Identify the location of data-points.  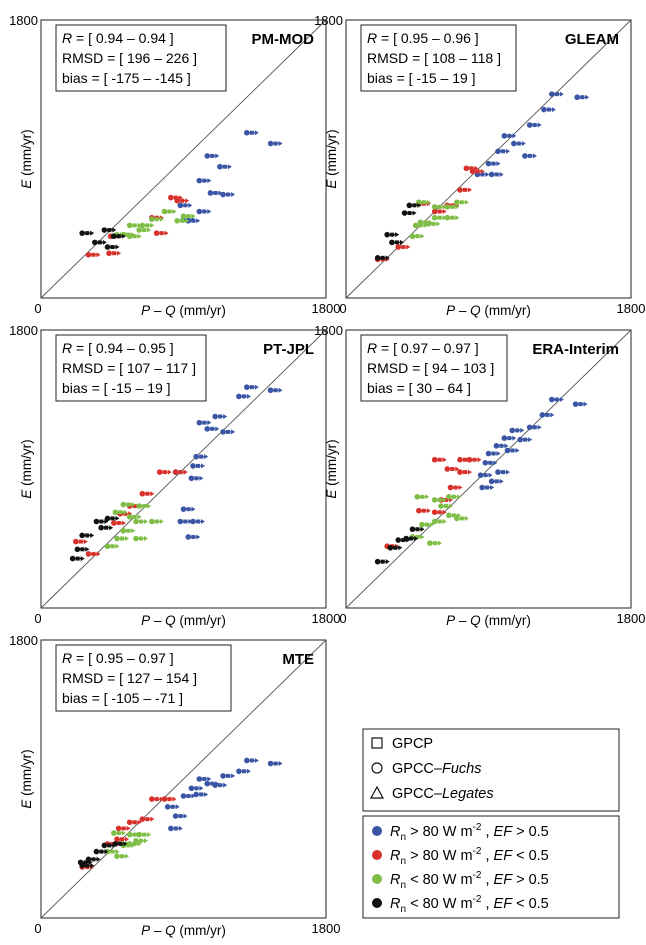
(176, 473).